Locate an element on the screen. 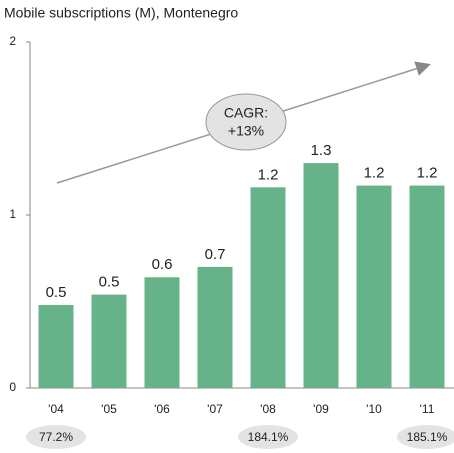 This screenshot has width=454, height=453. footnote: 185.1% is located at coordinates (427, 437).